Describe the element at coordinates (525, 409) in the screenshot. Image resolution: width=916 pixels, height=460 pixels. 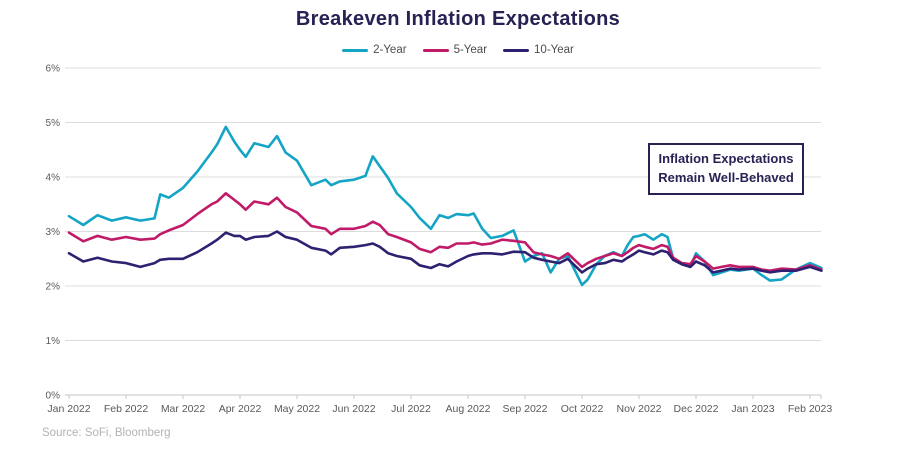
I see `x-tick-label: Sep 2022` at that location.